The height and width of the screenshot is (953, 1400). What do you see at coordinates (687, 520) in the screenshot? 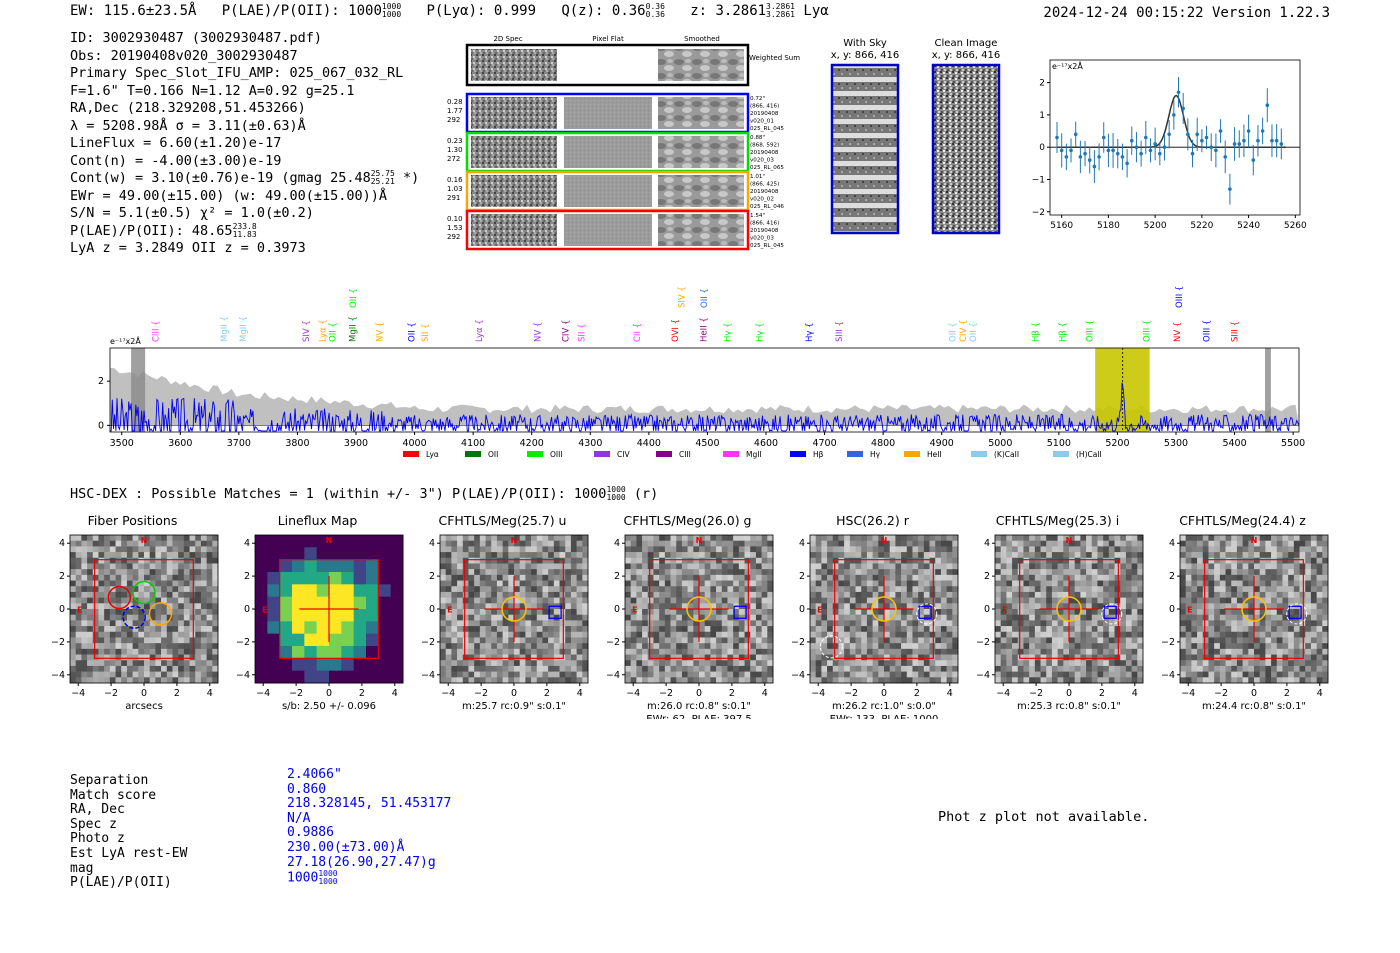
I see `cutout-title: CFHTLS/Meg(26.0) g` at bounding box center [687, 520].